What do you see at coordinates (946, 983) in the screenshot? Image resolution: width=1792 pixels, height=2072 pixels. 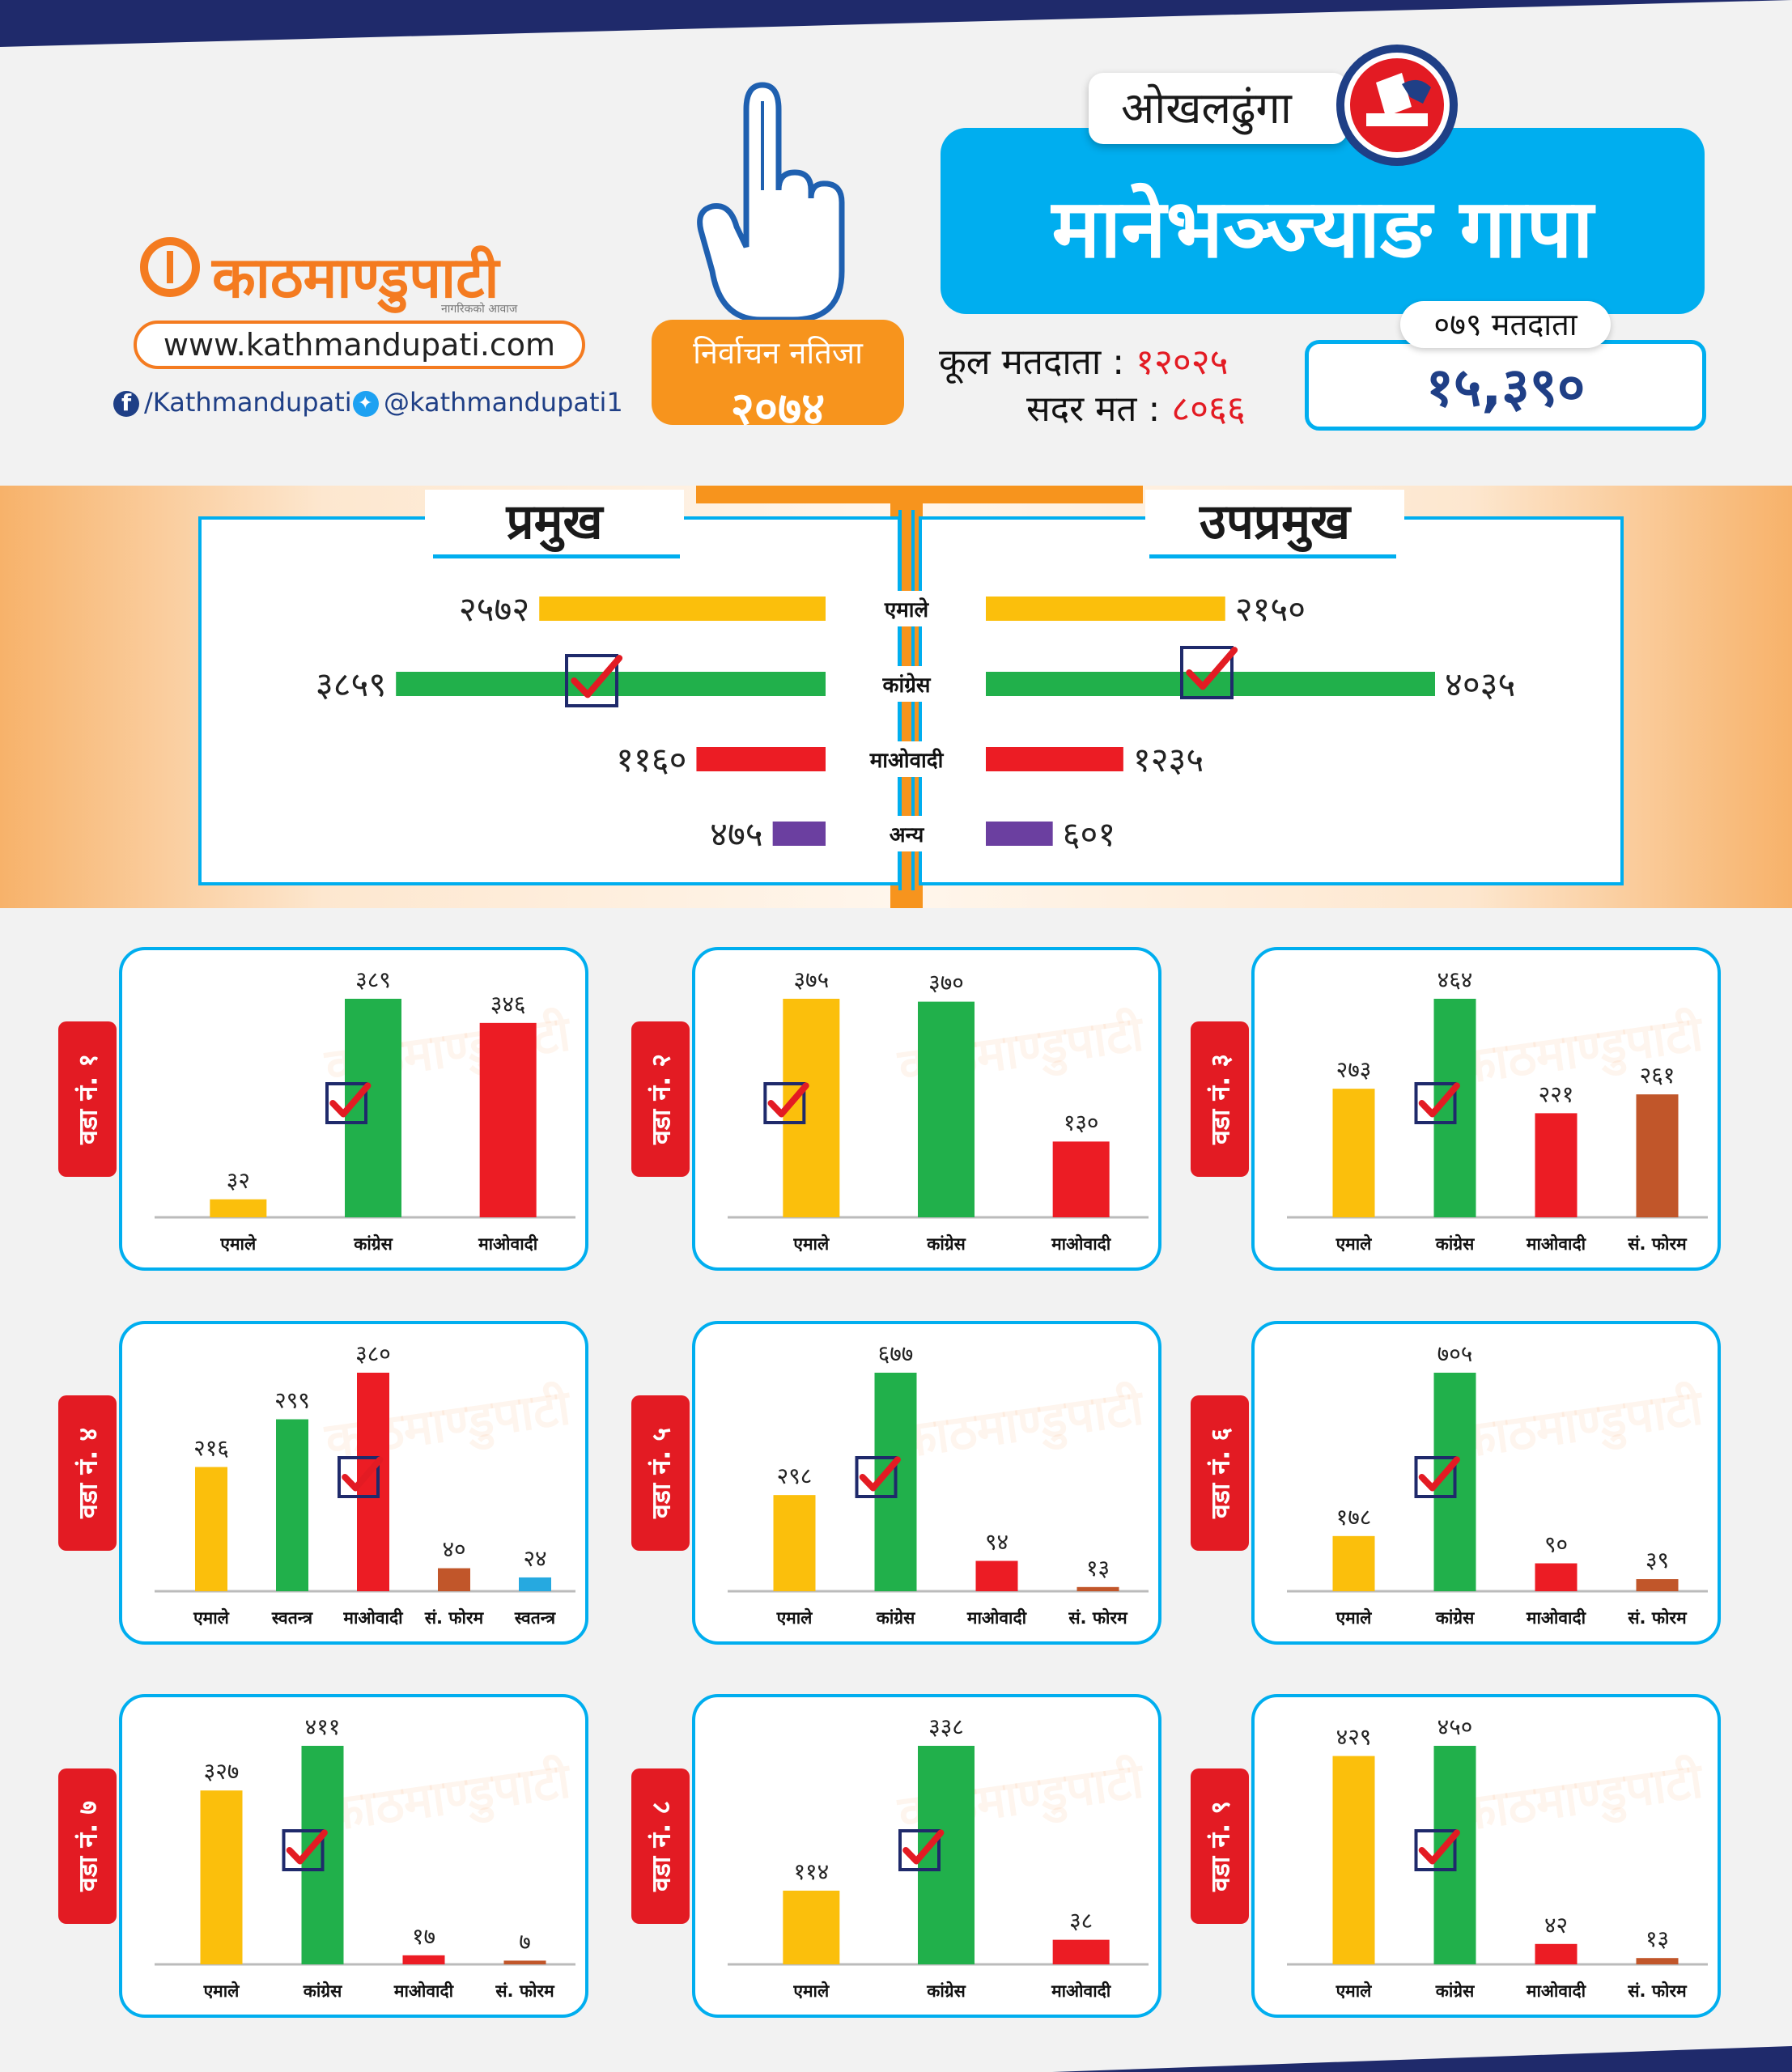 I see `ward-2-value-1: ३७०` at bounding box center [946, 983].